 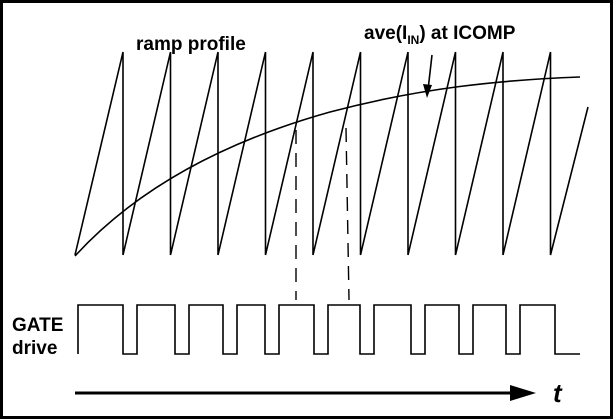 I want to click on annotation-pointer-arrowhead, so click(x=427, y=91).